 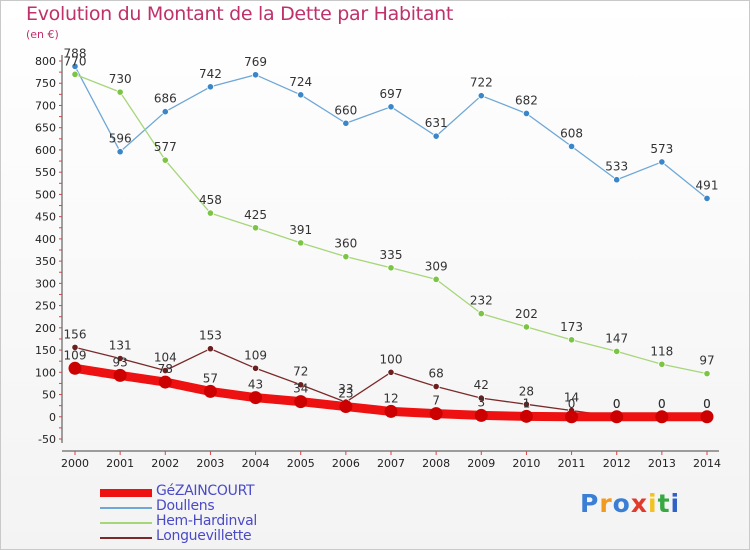 I want to click on y-tick-label: 50, so click(x=49, y=395).